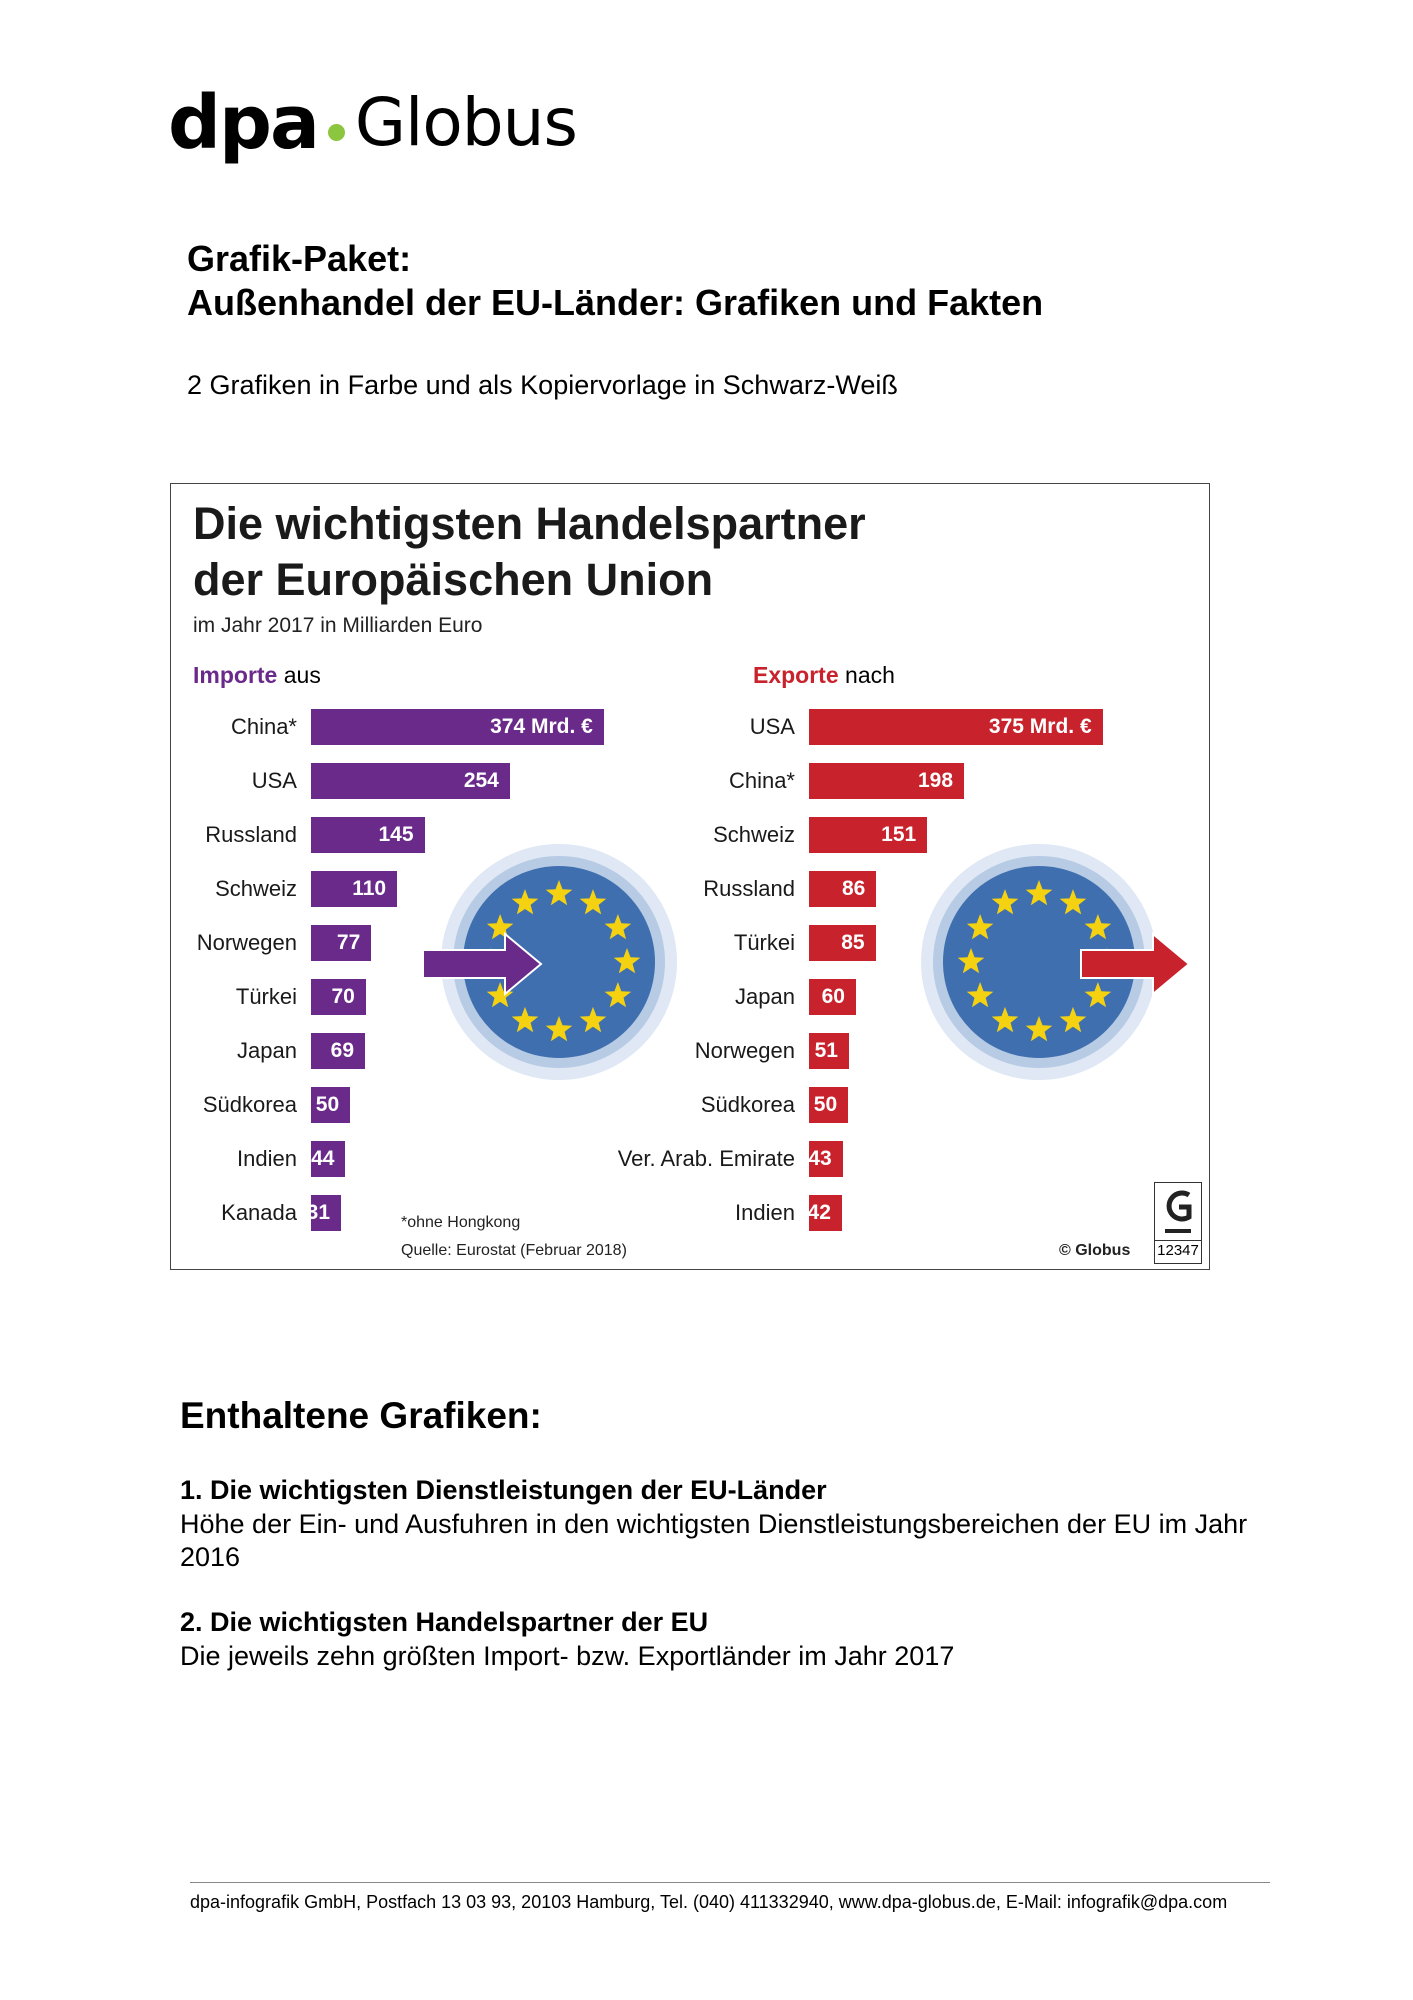 This screenshot has width=1413, height=2000. I want to click on exports-value-4: 86, so click(853, 888).